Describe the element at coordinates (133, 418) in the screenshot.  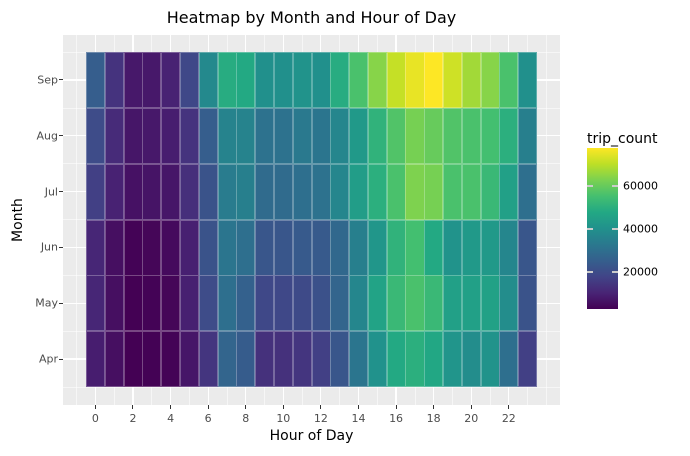
I see `x-tick-label: 2` at that location.